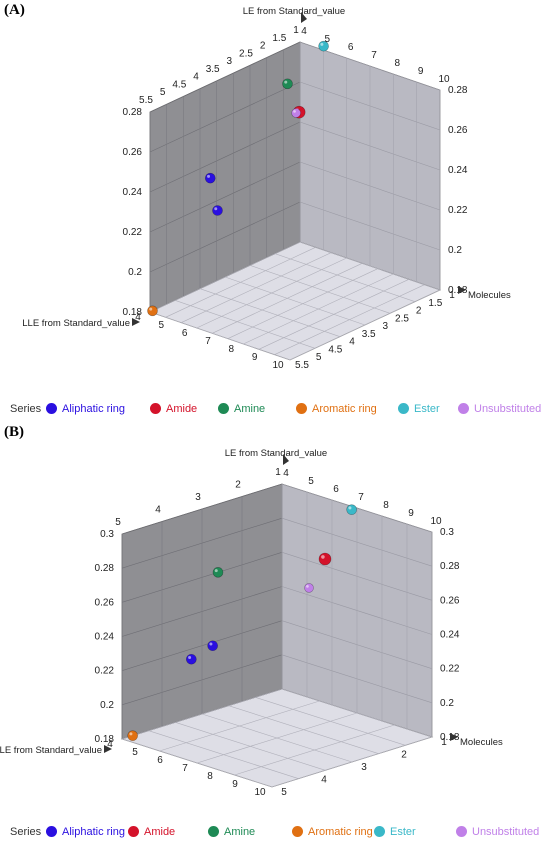 This screenshot has width=544, height=844. What do you see at coordinates (213, 69) in the screenshot?
I see `back-tick-label-left: 3.5` at bounding box center [213, 69].